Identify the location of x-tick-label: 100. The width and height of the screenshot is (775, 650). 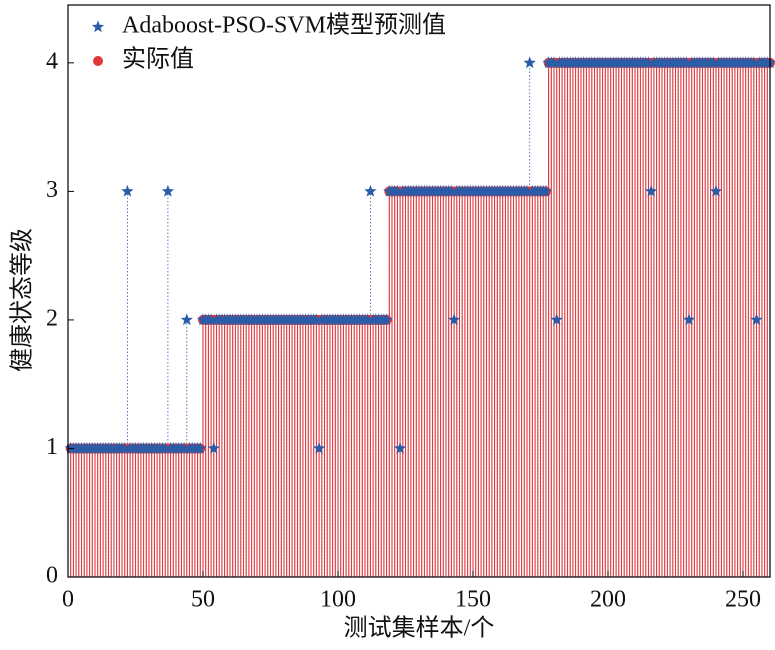
(338, 600).